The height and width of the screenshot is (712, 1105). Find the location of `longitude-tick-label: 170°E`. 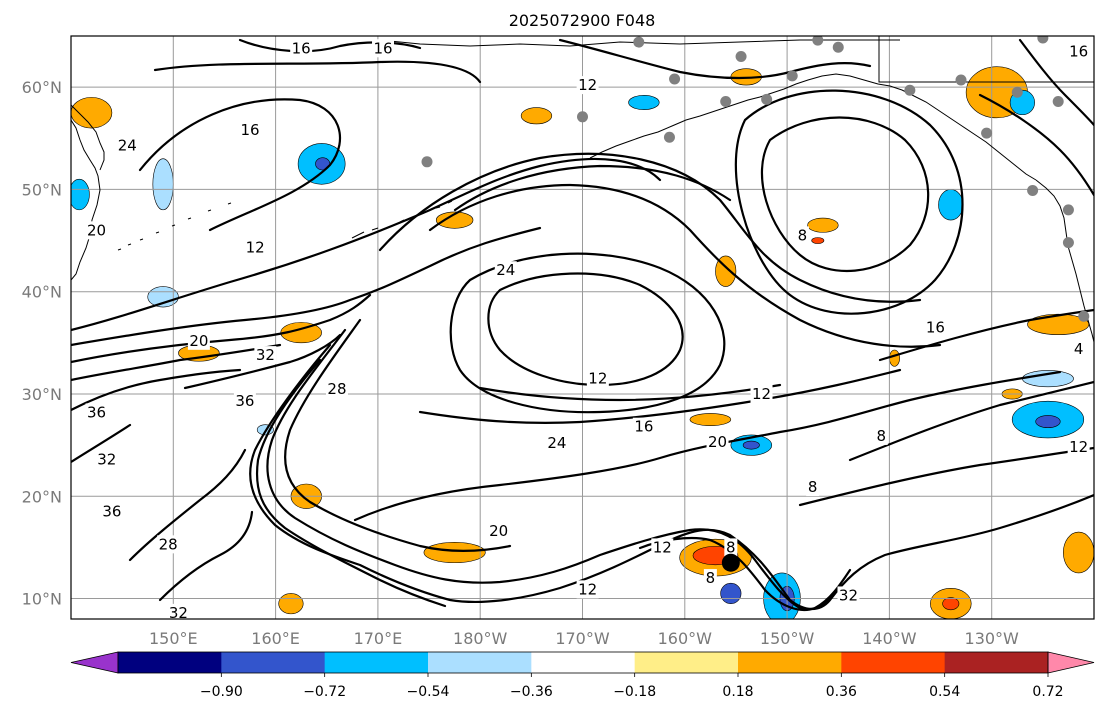

longitude-tick-label: 170°E is located at coordinates (378, 638).